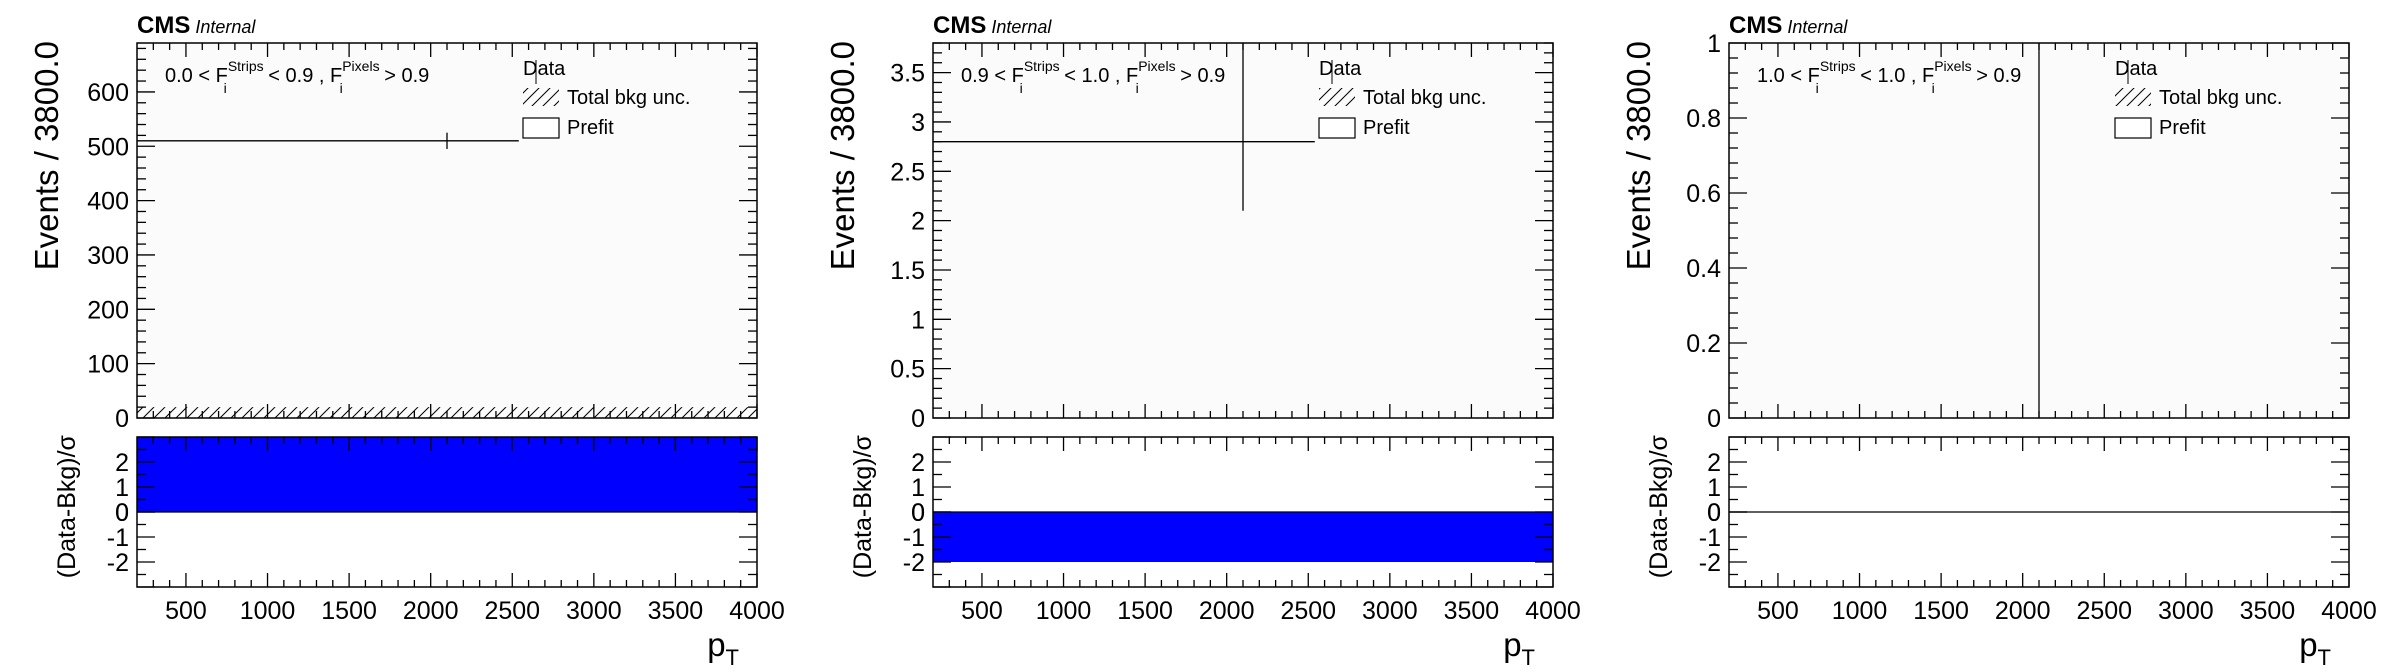 Image resolution: width=2388 pixels, height=672 pixels. Describe the element at coordinates (302, 76) in the screenshot. I see `region-label-part: < 0.9 , F` at that location.